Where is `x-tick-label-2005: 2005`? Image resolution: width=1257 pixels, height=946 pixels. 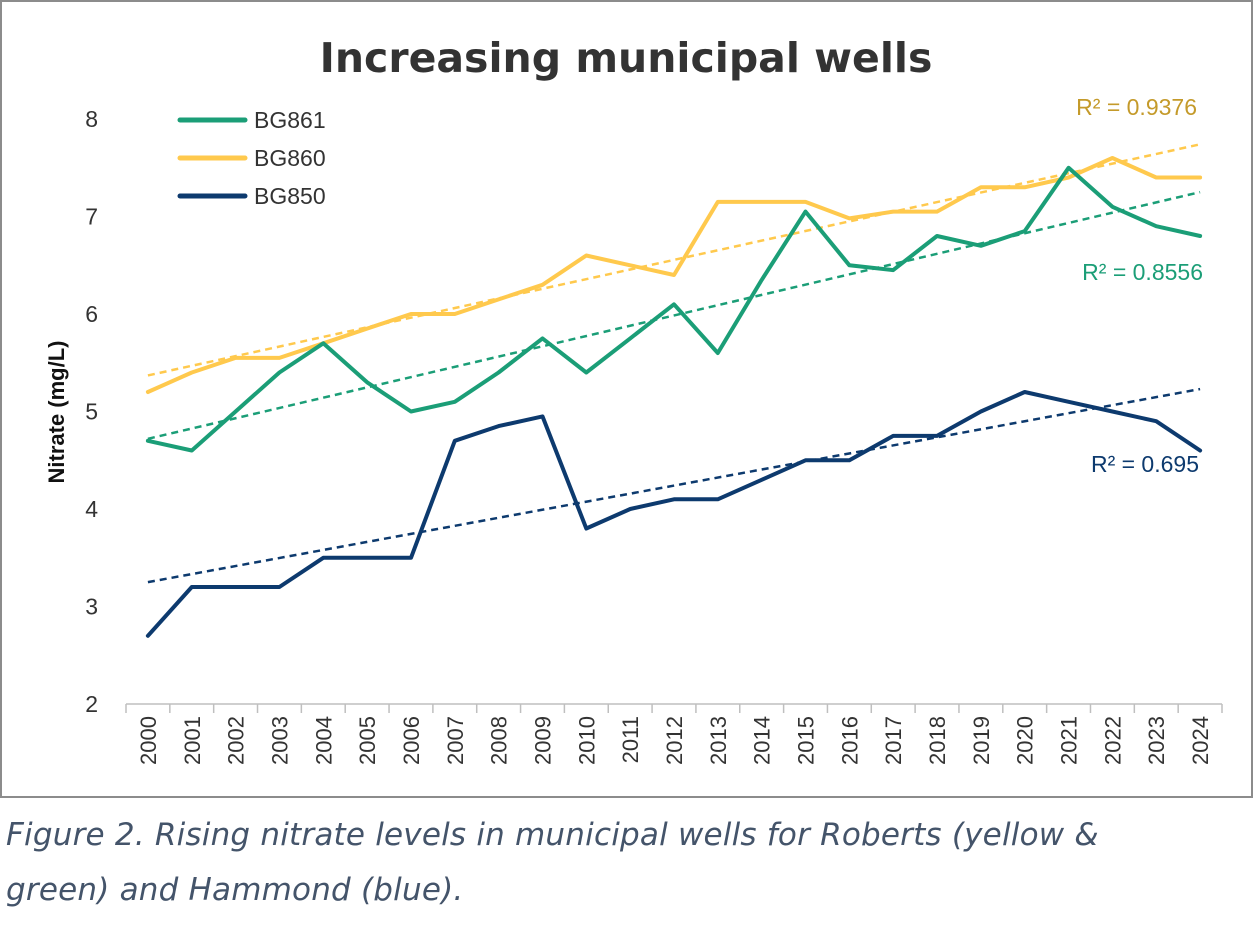 x-tick-label-2005: 2005 is located at coordinates (367, 740).